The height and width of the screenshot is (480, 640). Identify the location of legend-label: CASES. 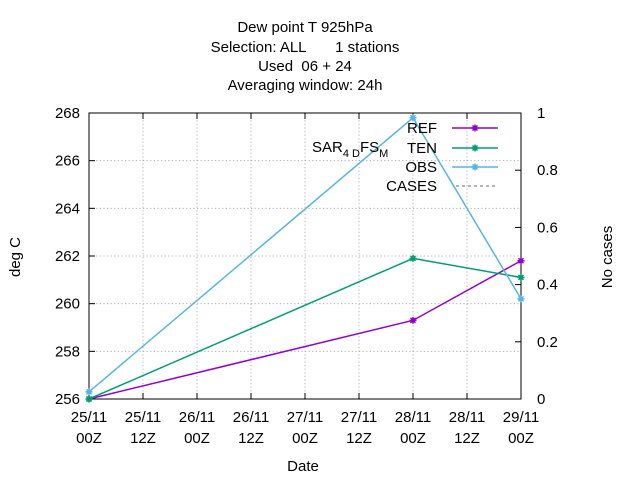
(411, 186).